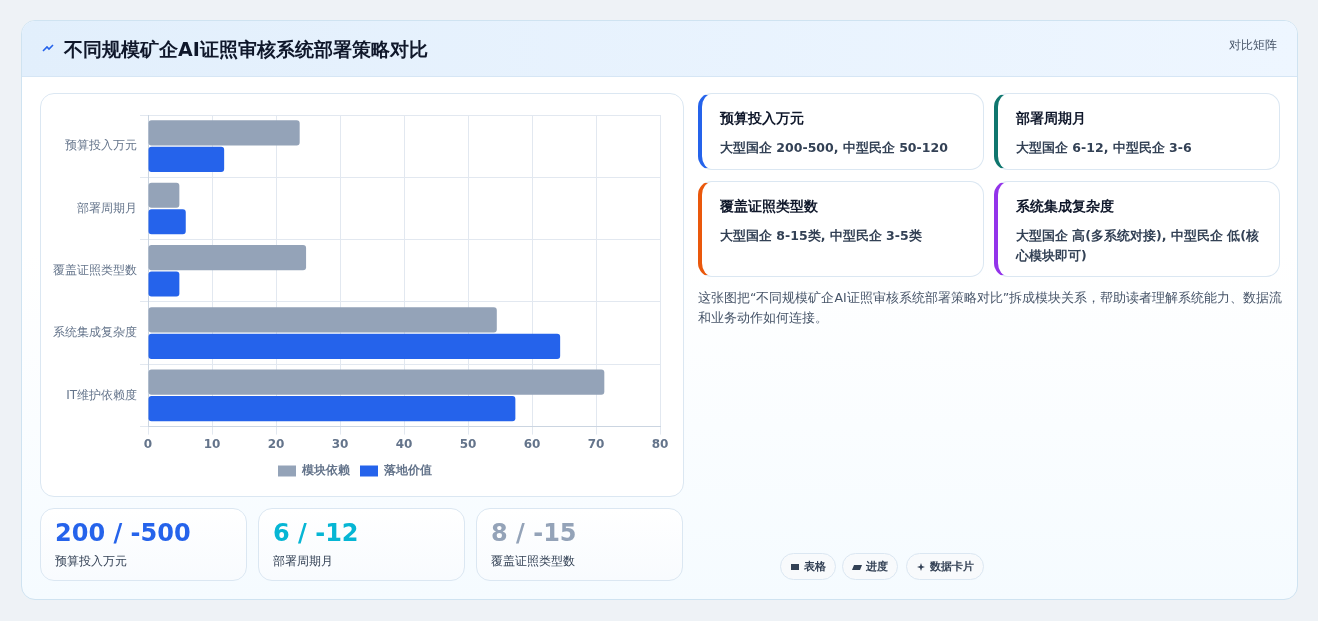 This screenshot has width=1318, height=621. What do you see at coordinates (407, 470) in the screenshot?
I see `legend-label: 落地价值` at bounding box center [407, 470].